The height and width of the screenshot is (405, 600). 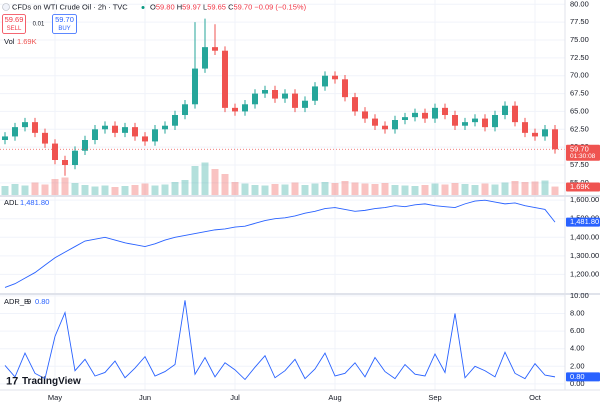 What do you see at coordinates (584, 199) in the screenshot?
I see `y-tick-label: 1,600.00` at bounding box center [584, 199].